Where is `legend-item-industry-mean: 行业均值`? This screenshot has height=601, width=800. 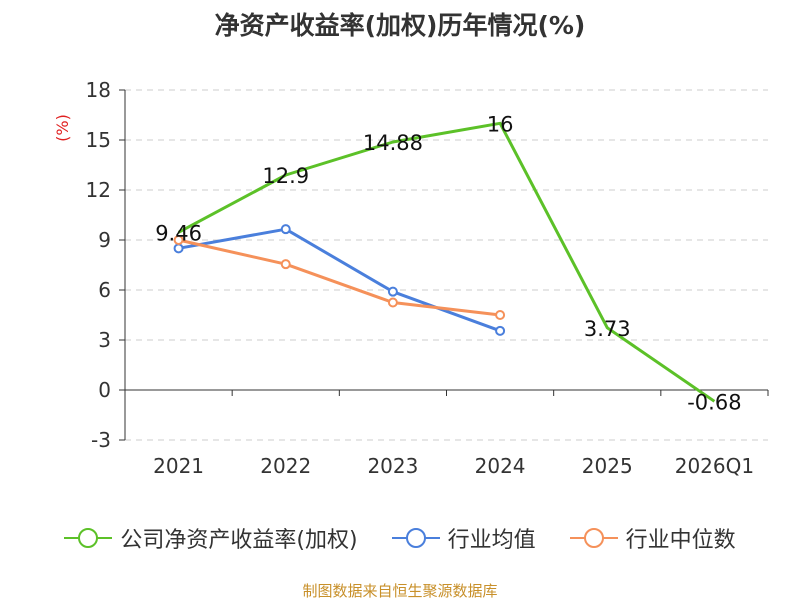 legend-item-industry-mean: 行业均值 is located at coordinates (463, 538).